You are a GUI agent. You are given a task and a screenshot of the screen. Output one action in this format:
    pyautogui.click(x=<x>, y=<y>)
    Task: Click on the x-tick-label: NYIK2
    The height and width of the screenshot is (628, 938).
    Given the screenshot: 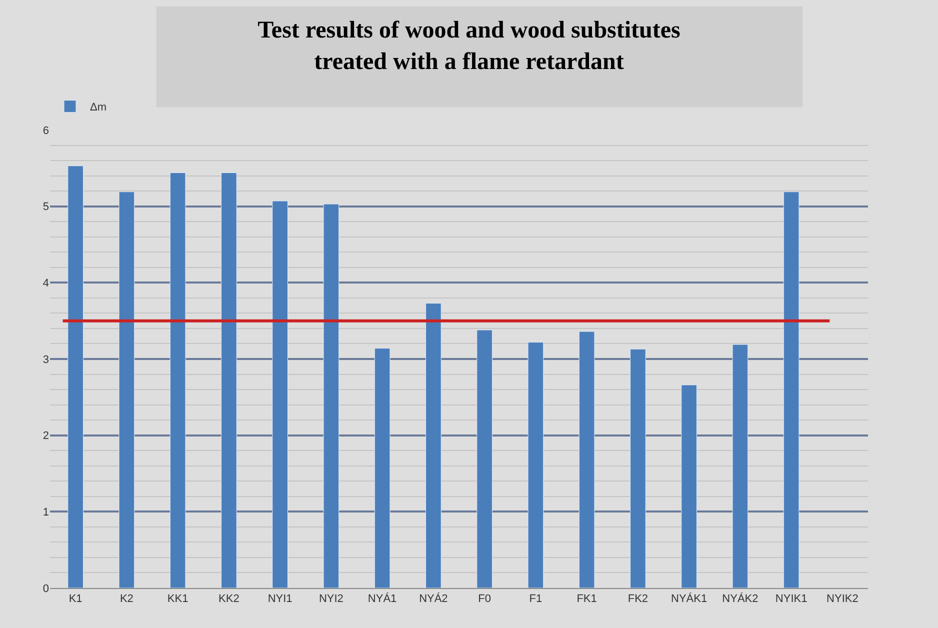 What is the action you would take?
    pyautogui.click(x=842, y=599)
    